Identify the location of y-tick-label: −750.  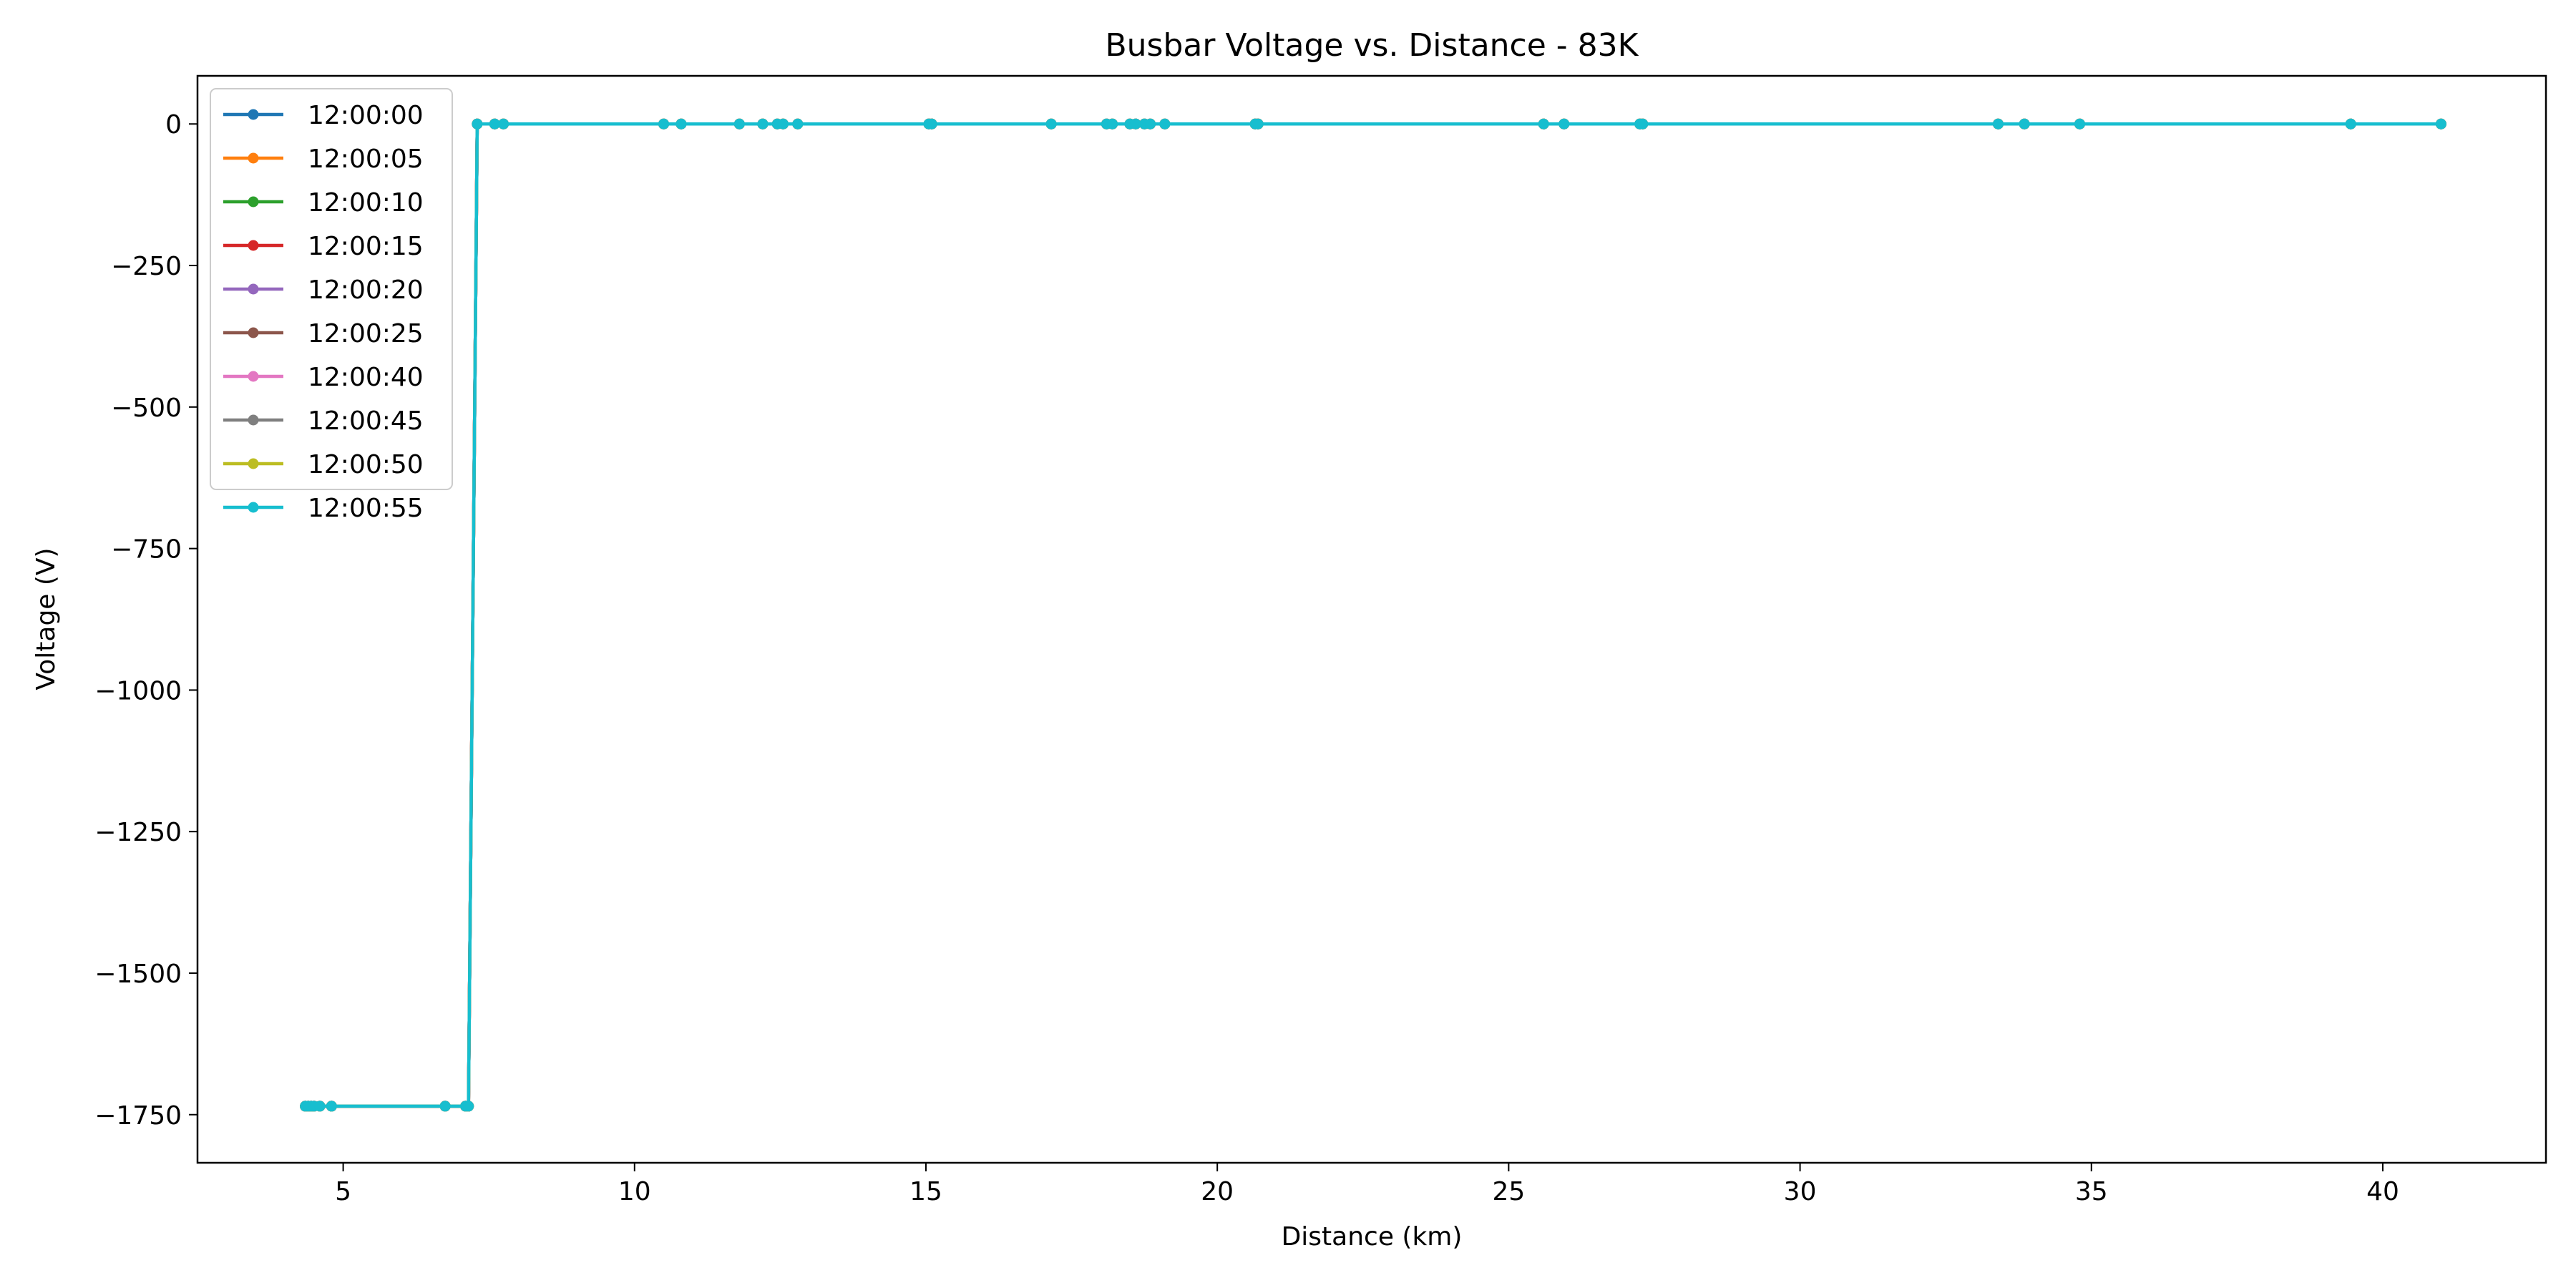
(146, 550).